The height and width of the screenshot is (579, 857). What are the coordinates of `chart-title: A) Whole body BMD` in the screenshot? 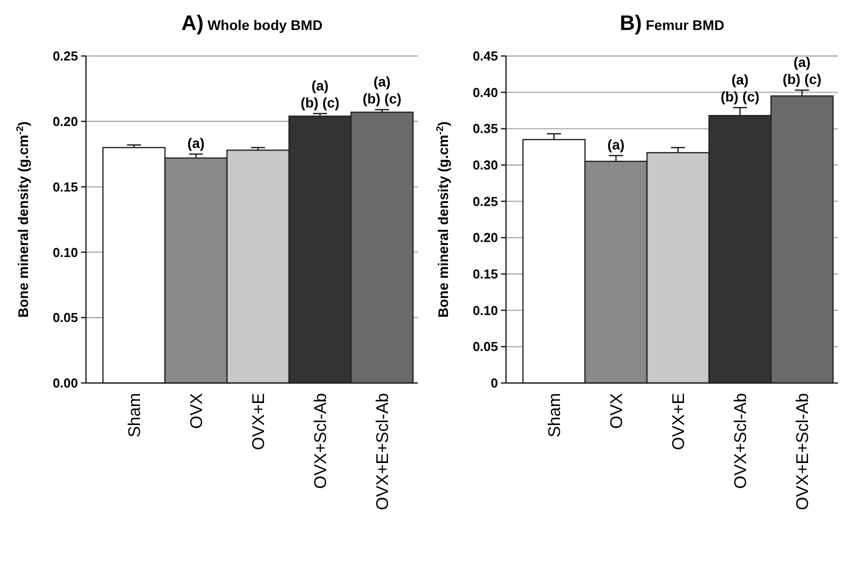 It's located at (252, 23).